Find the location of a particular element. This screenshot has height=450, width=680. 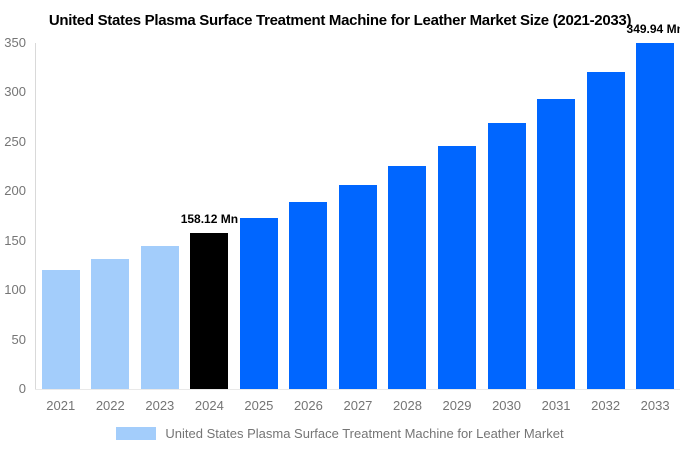

bar-slot-2030 is located at coordinates (507, 216).